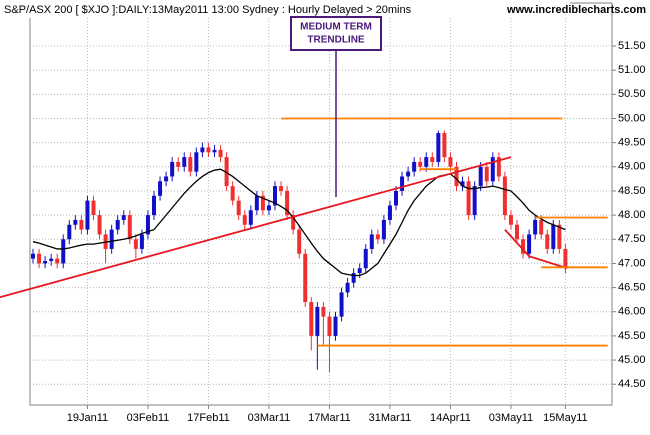  Describe the element at coordinates (390, 418) in the screenshot. I see `x-tick-label: 31Mar11` at that location.